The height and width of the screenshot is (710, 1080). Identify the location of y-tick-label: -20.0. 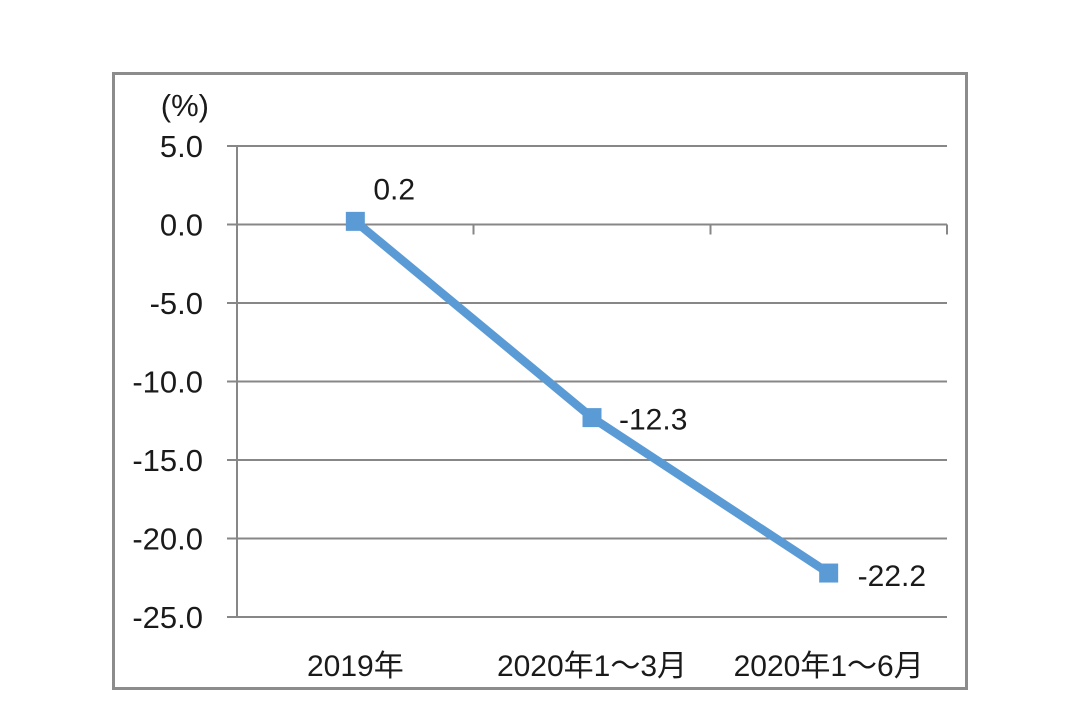
(167, 539).